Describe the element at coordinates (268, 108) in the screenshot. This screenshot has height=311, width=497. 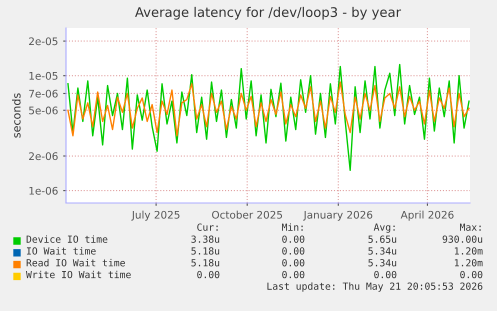
I see `line-series` at that location.